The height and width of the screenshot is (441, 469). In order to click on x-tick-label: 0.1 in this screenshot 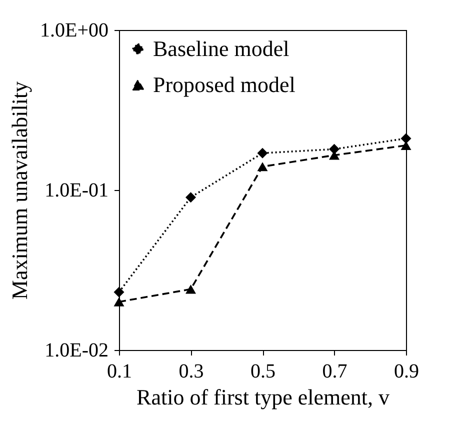, I will do `click(119, 371)`.